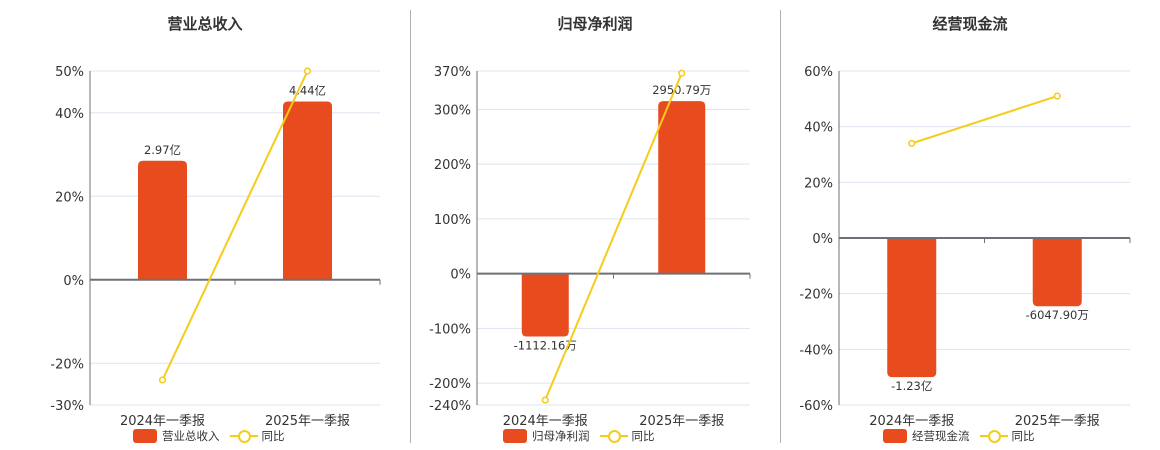 This screenshot has height=450, width=1160. Describe the element at coordinates (911, 386) in the screenshot. I see `bar-value-label: -1.23亿` at that location.